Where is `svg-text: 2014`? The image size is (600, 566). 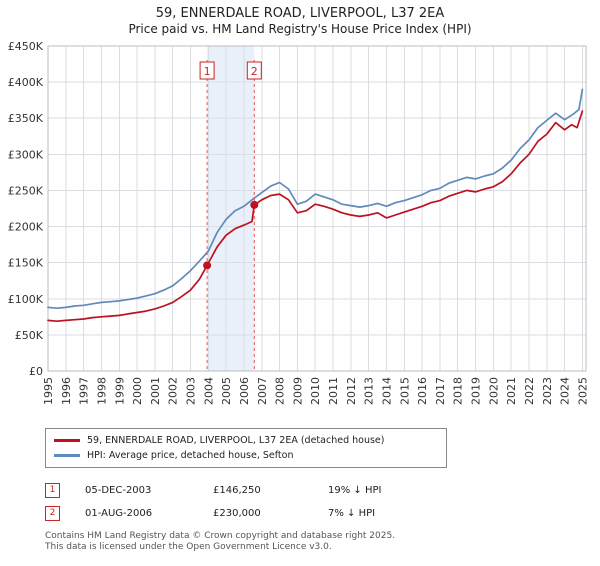
svg-text: 2014 is located at coordinates (387, 391).